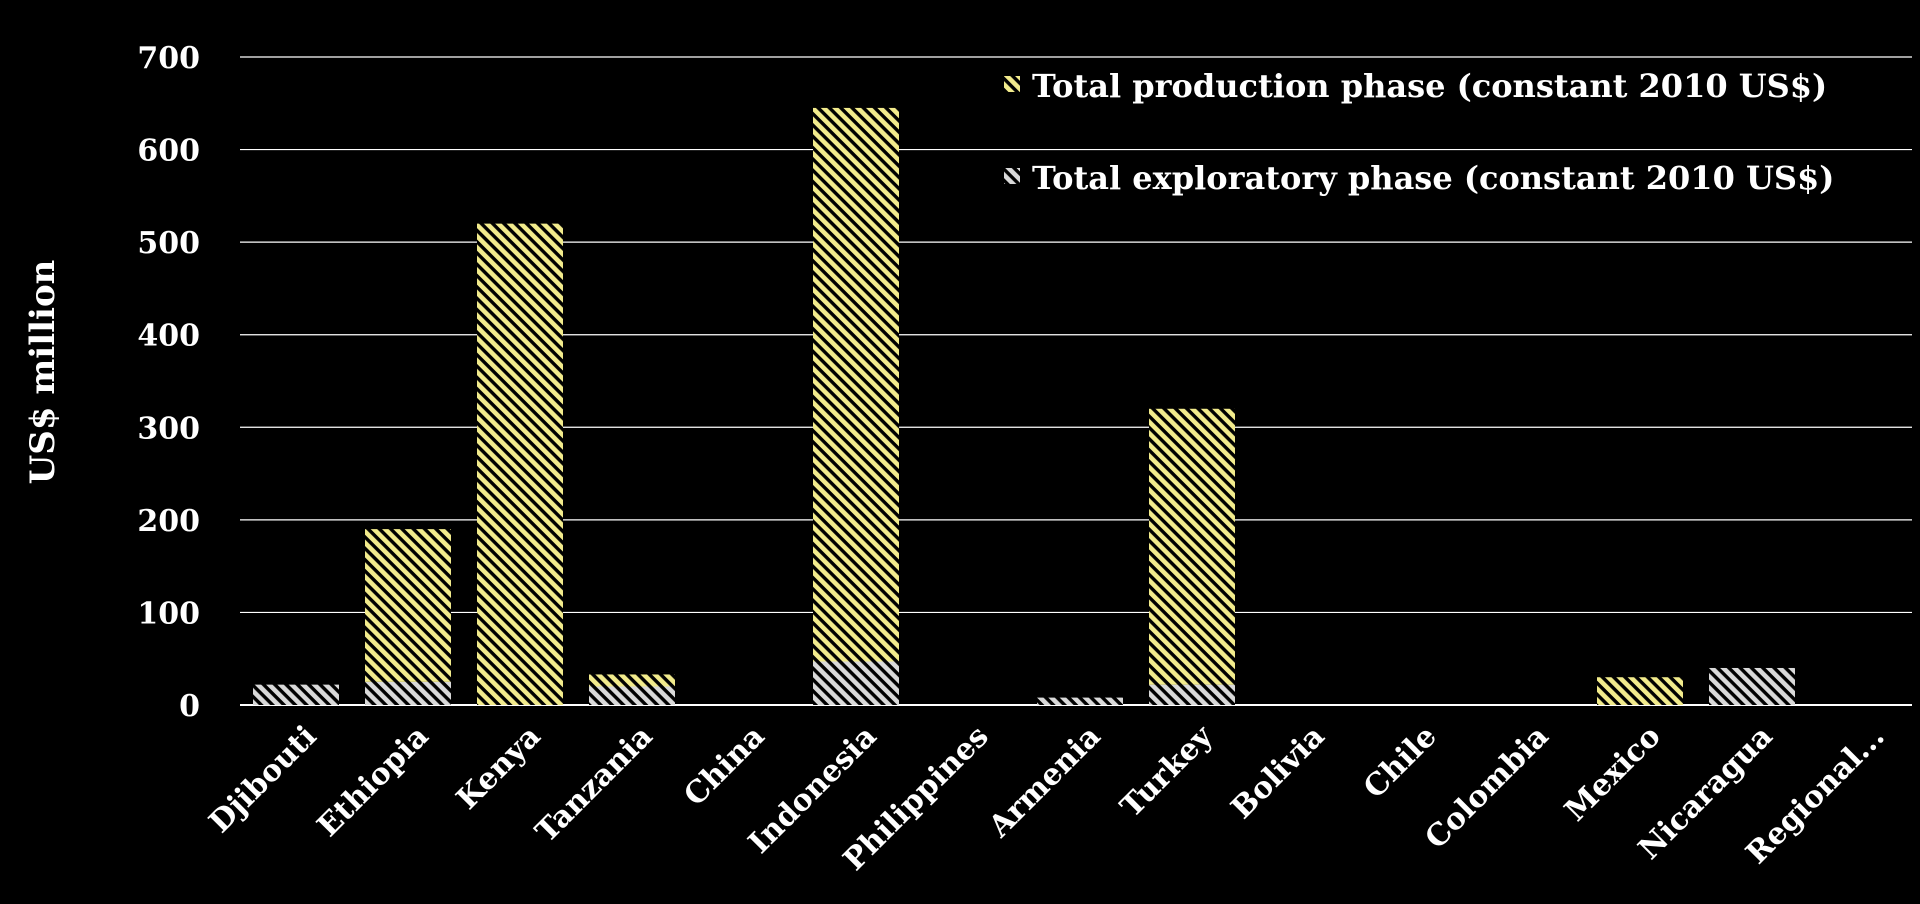 This screenshot has height=904, width=1920. I want to click on x-category-label: Ethiopia, so click(373, 781).